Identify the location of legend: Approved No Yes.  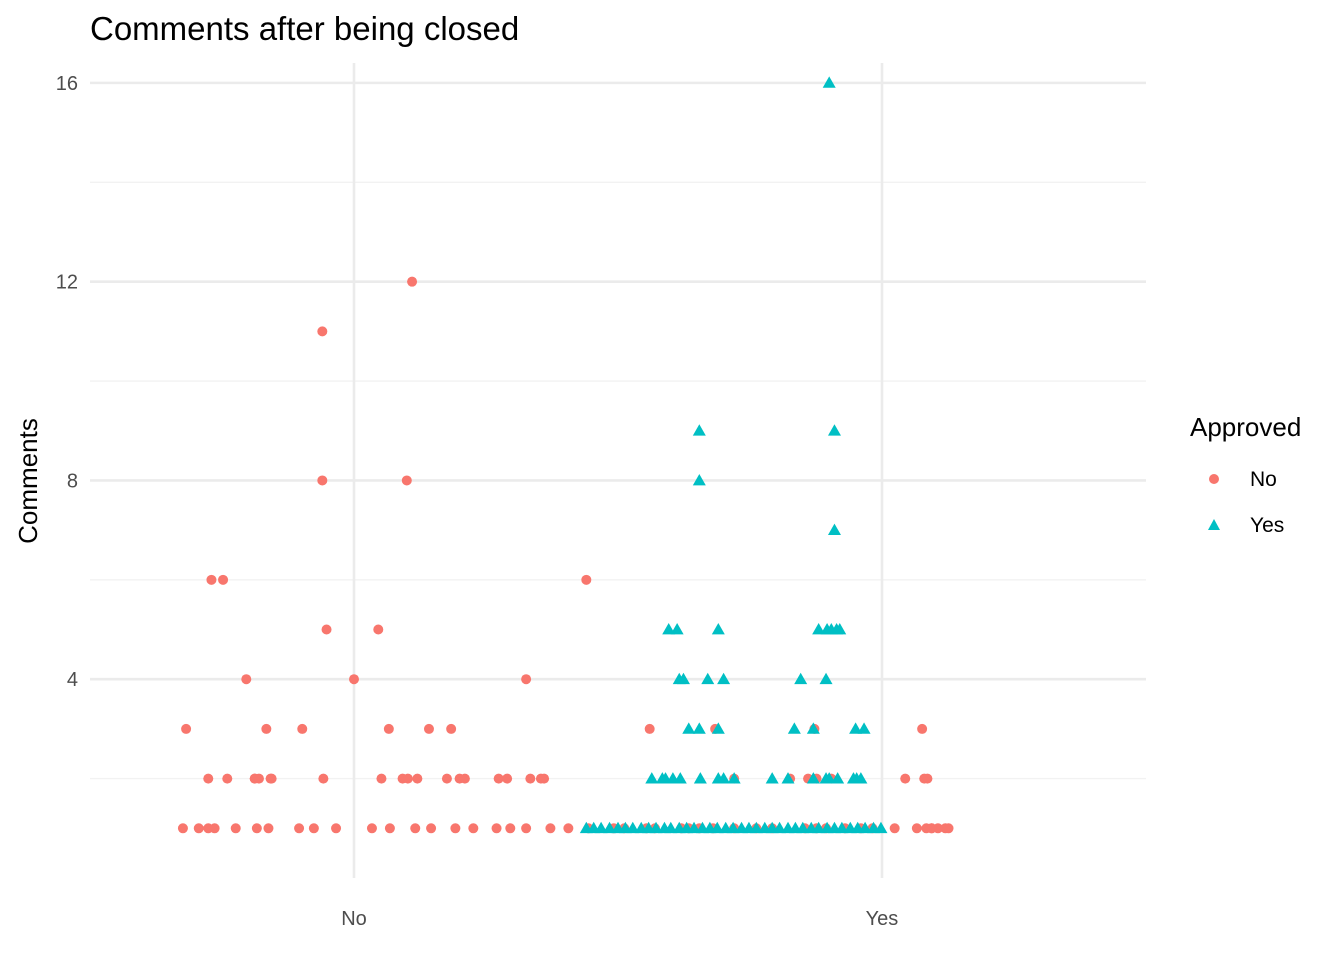
(1245, 474).